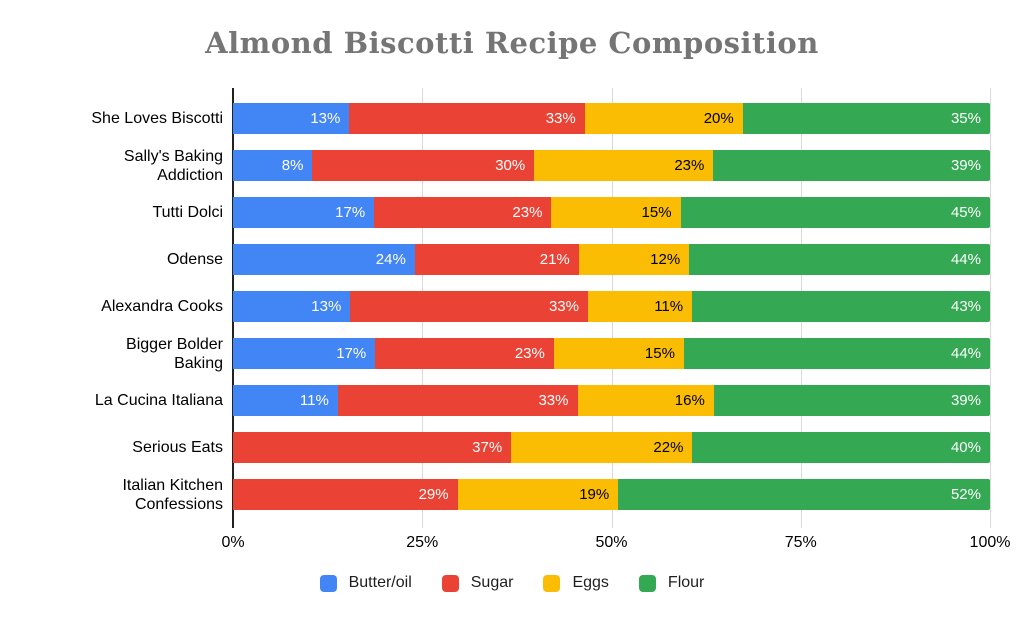  I want to click on bar-segment: 13%, so click(292, 306).